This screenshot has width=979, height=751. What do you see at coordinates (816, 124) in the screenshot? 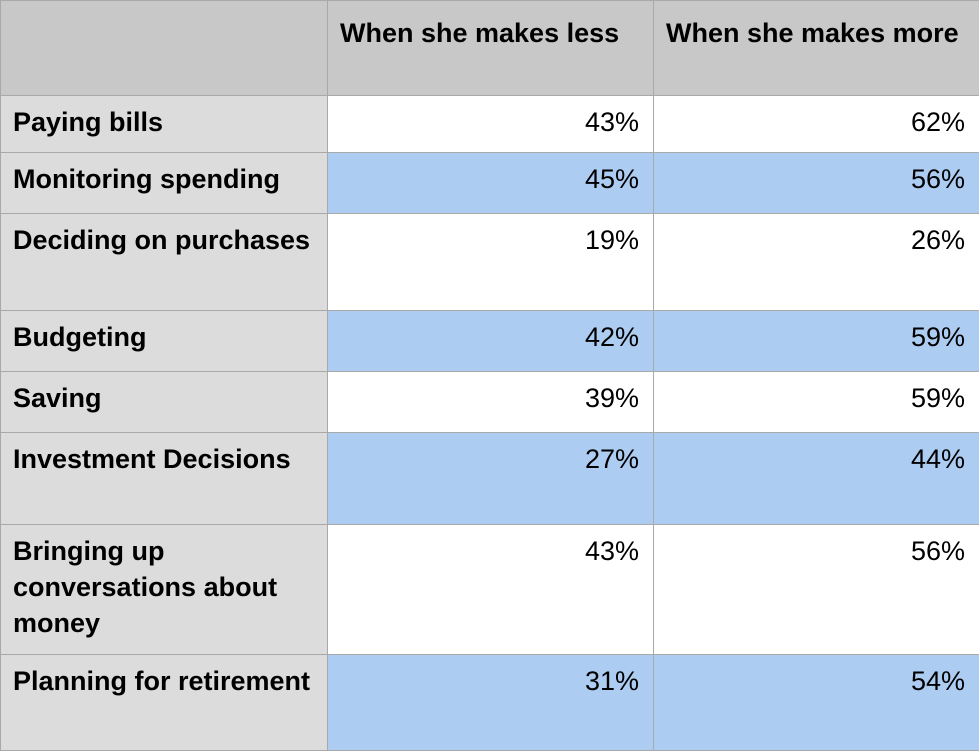
I see `cell-makes-more: 62%` at bounding box center [816, 124].